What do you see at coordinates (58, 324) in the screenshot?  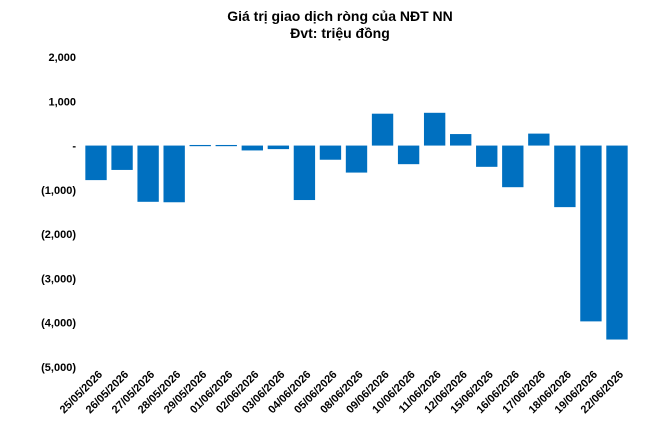 I see `y-tick-label: (4,000)` at bounding box center [58, 324].